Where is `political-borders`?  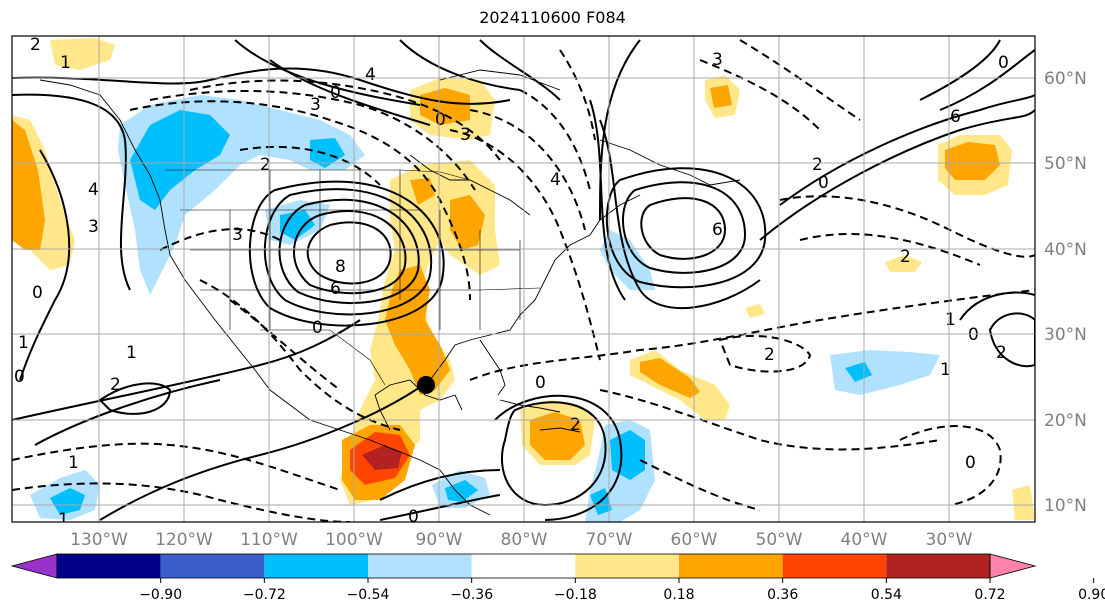 political-borders is located at coordinates (353, 277).